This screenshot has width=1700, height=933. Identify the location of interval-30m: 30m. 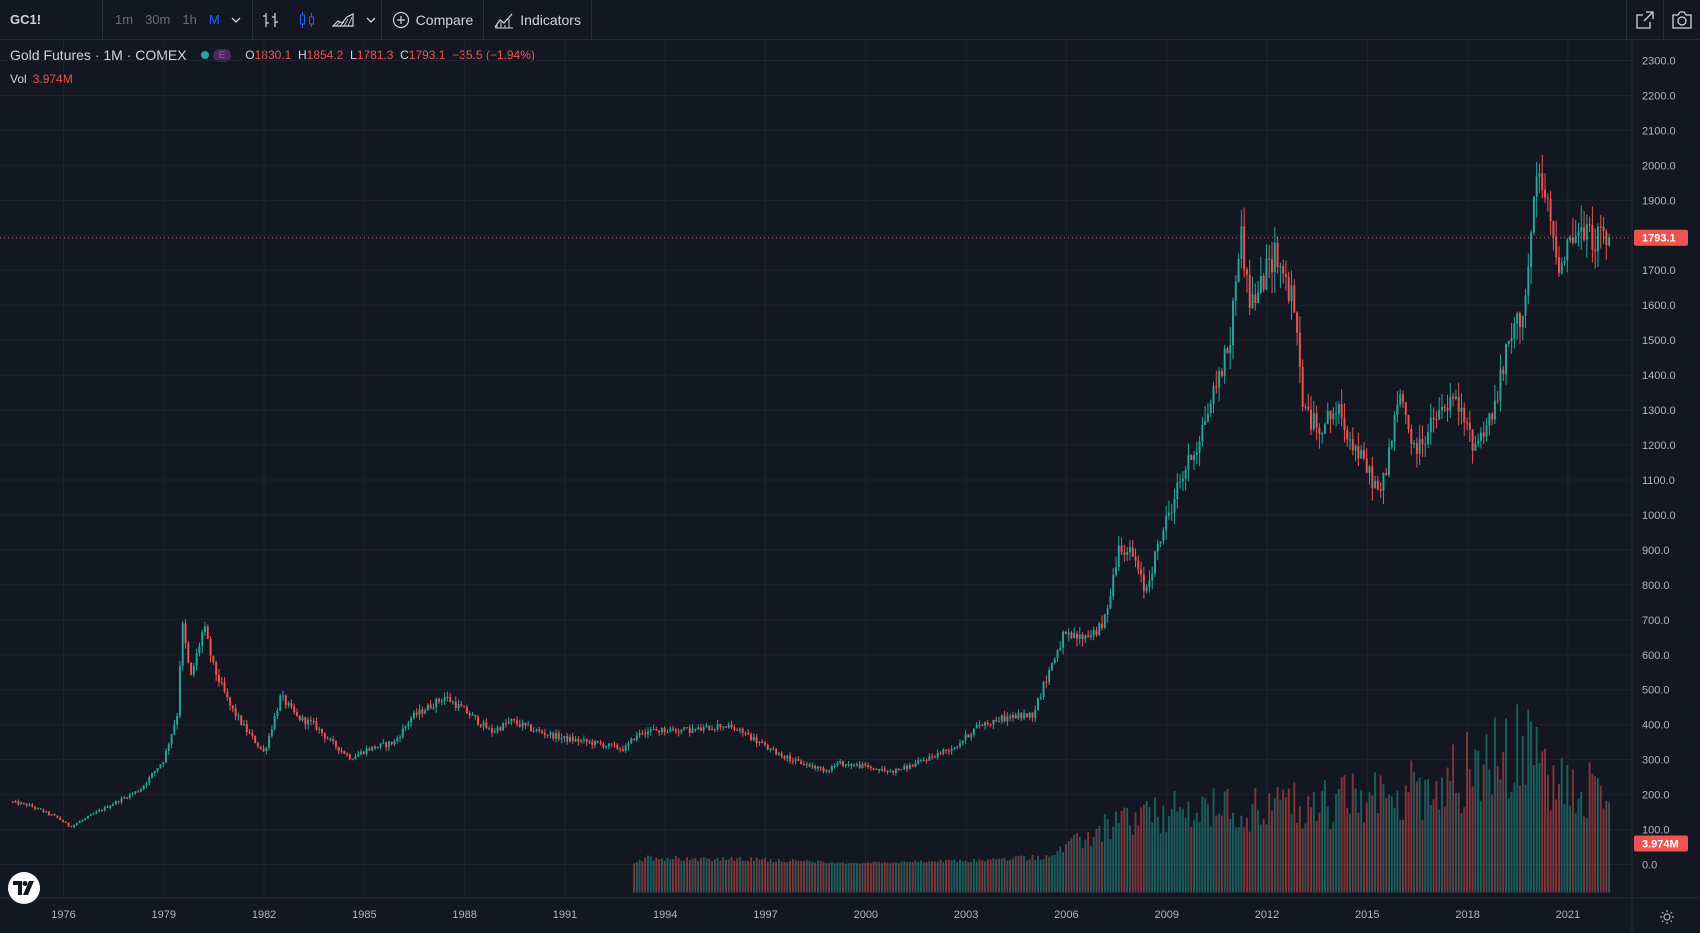
(158, 19).